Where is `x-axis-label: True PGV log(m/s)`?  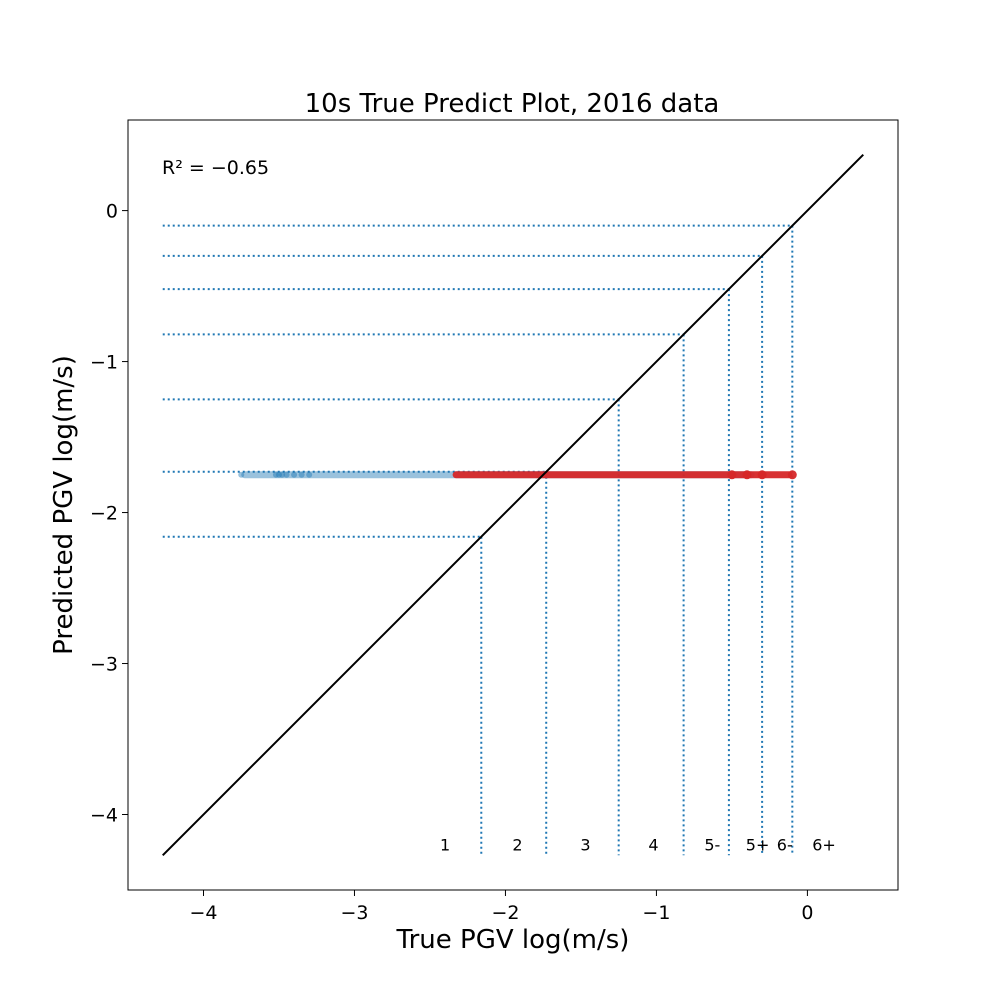 x-axis-label: True PGV log(m/s) is located at coordinates (513, 940).